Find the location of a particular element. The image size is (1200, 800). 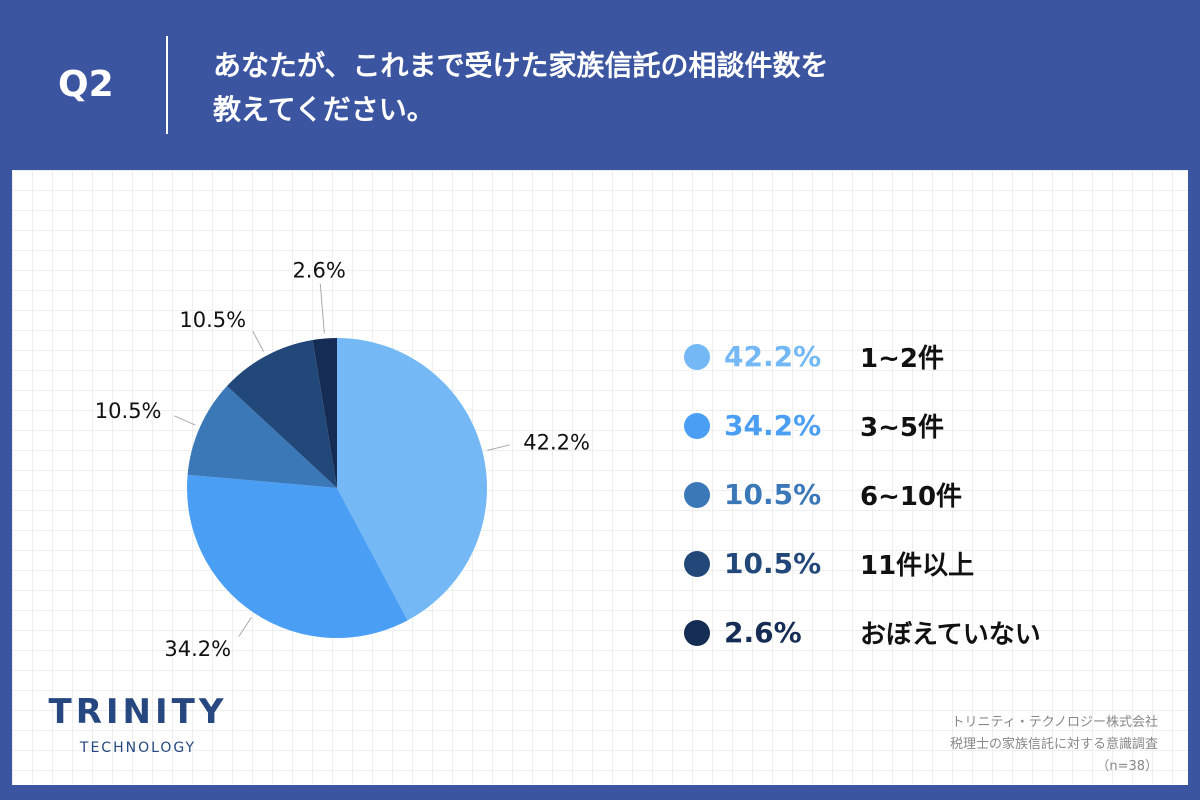

legend-percent: 2.6% is located at coordinates (763, 632).